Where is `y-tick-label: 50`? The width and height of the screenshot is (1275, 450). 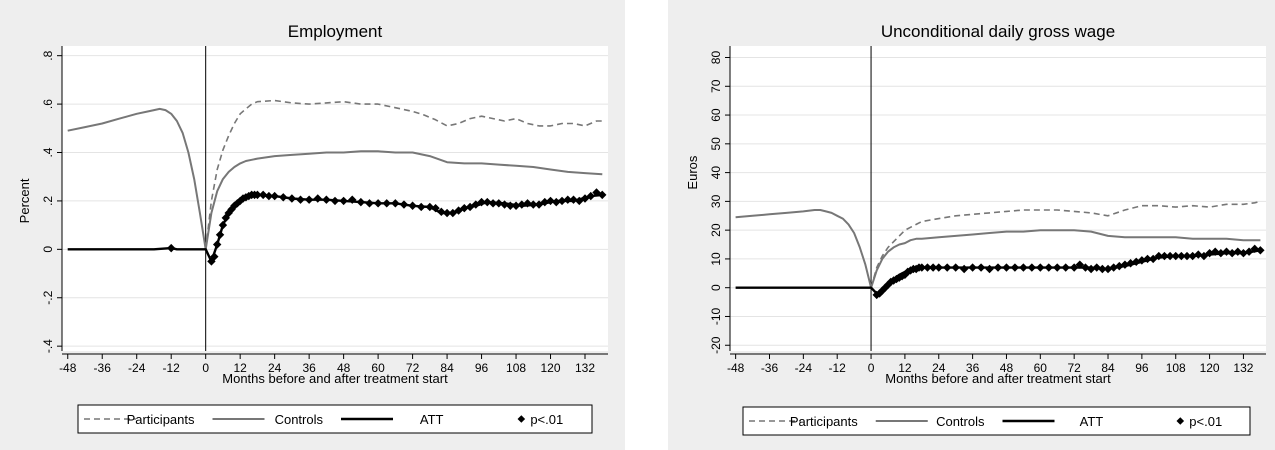 y-tick-label: 50 is located at coordinates (716, 144).